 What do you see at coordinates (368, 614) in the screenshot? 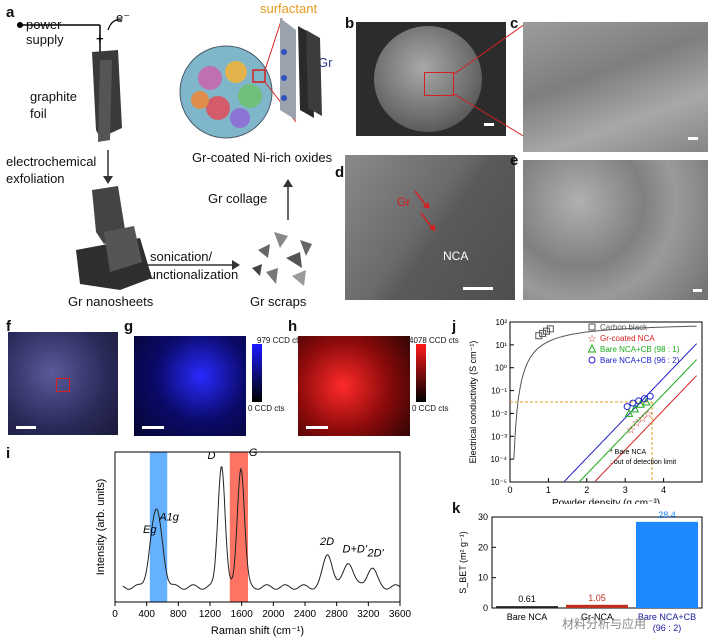
I see `x-tick-label: 3200` at bounding box center [368, 614].